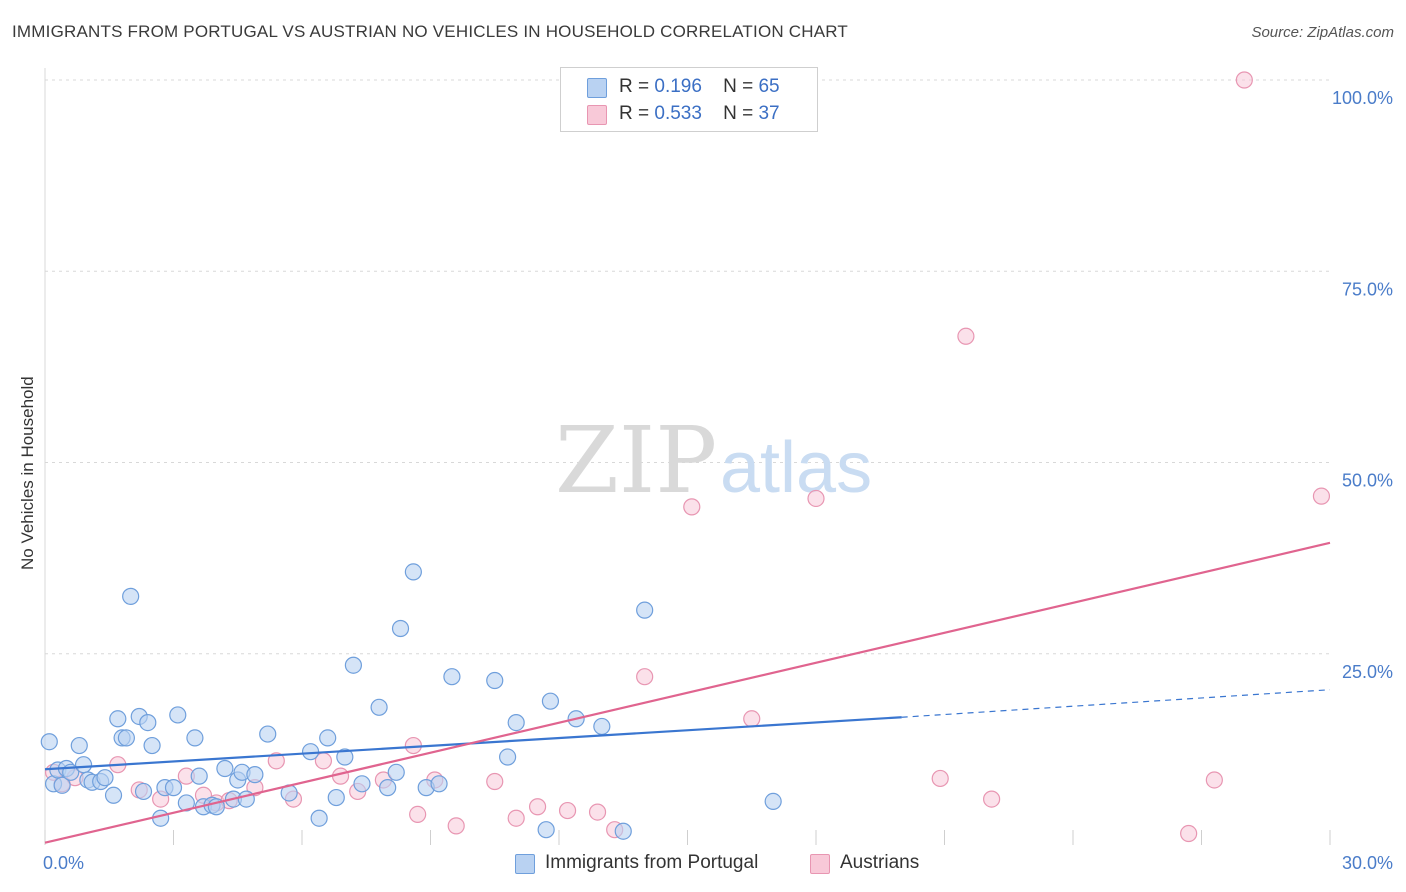  I want to click on correlation-legend: R = 0.196 N = 65 R = 0.533 N = 37, so click(689, 99).